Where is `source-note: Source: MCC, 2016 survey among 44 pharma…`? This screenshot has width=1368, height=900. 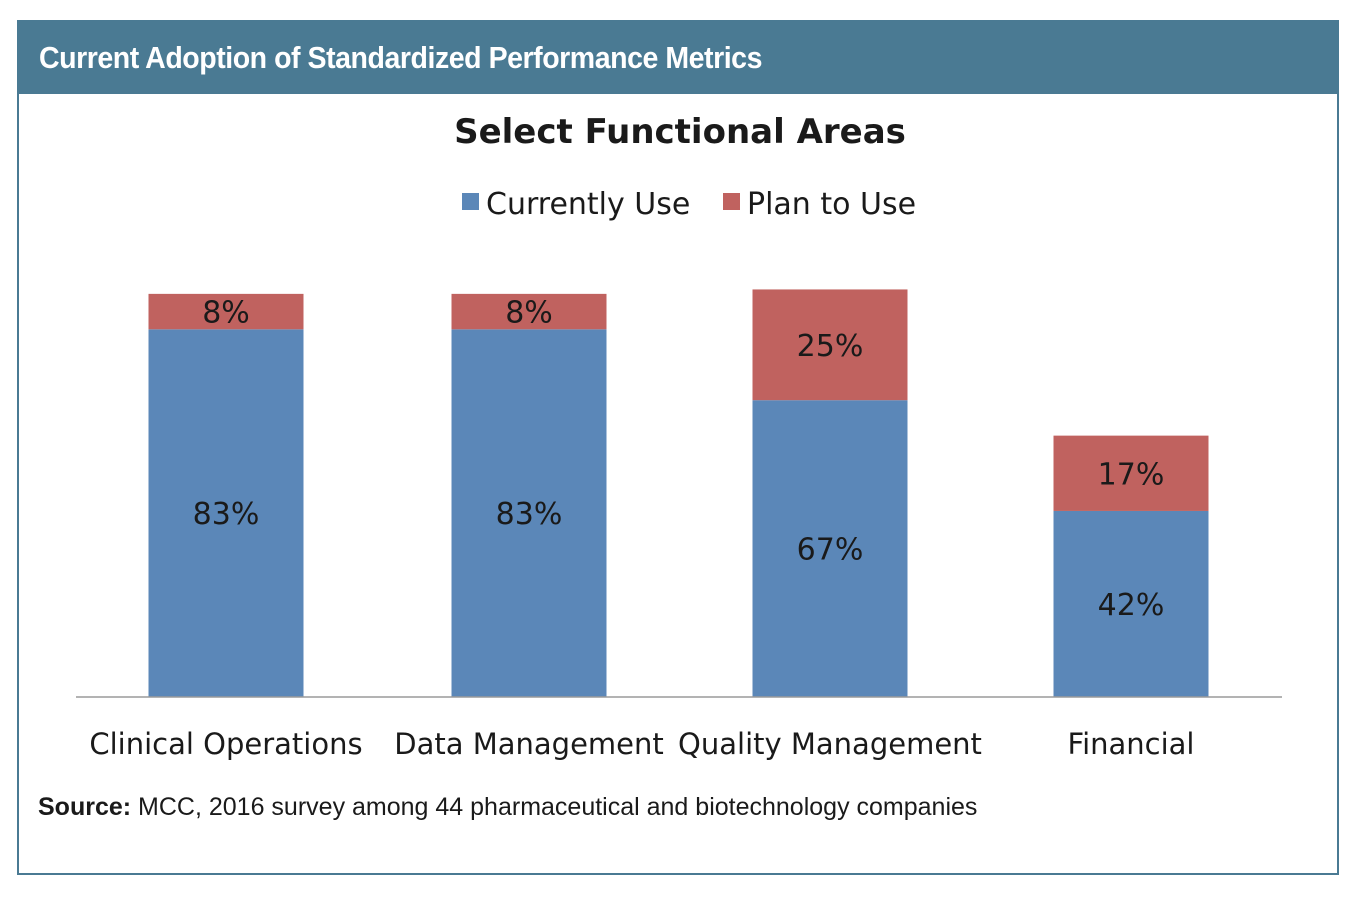 source-note: Source: MCC, 2016 survey among 44 pharma… is located at coordinates (507, 807).